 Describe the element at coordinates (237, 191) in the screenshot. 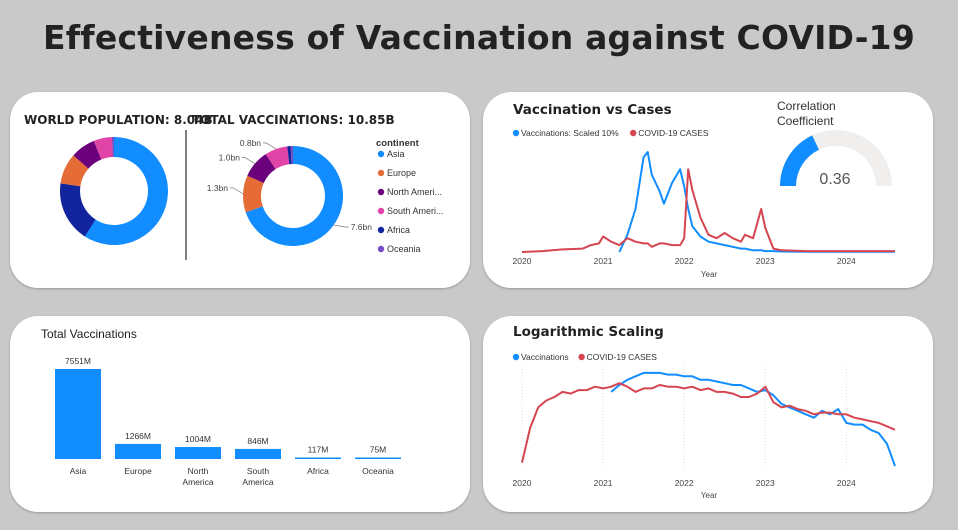

I see `data-label-leader-europe` at that location.